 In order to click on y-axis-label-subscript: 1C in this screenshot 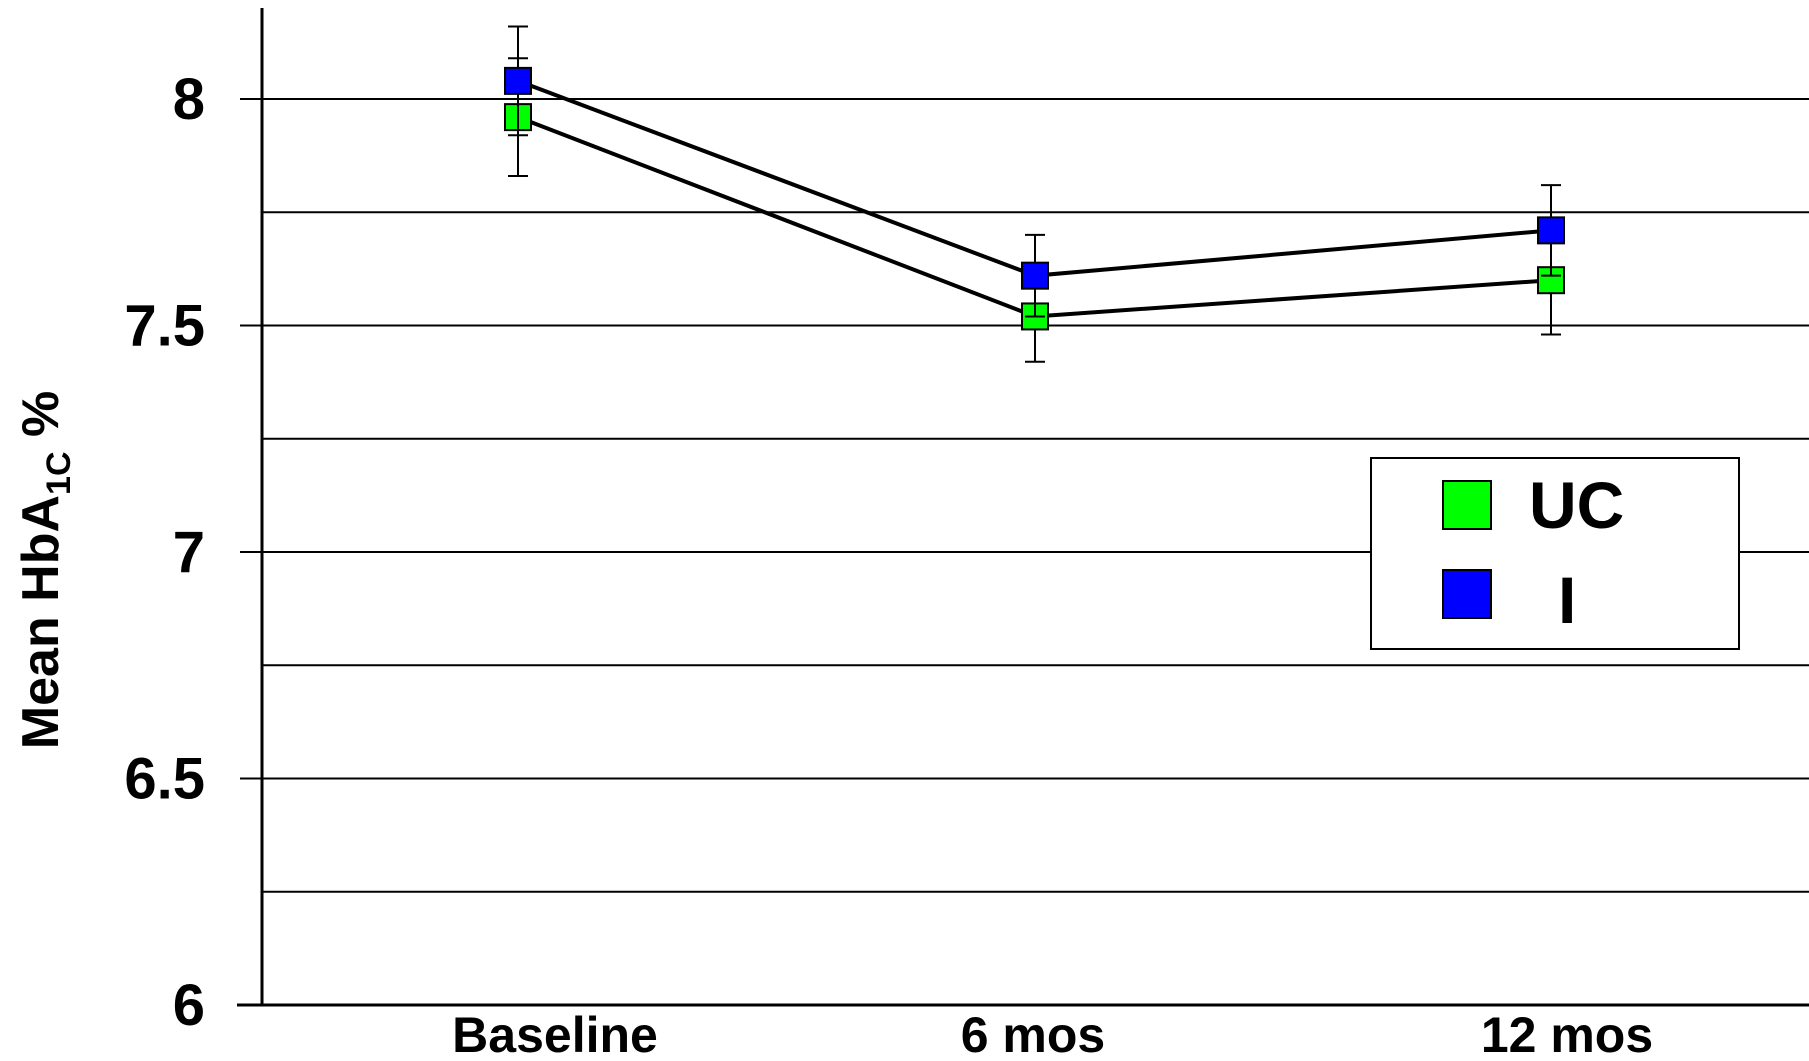, I will do `click(59, 472)`.